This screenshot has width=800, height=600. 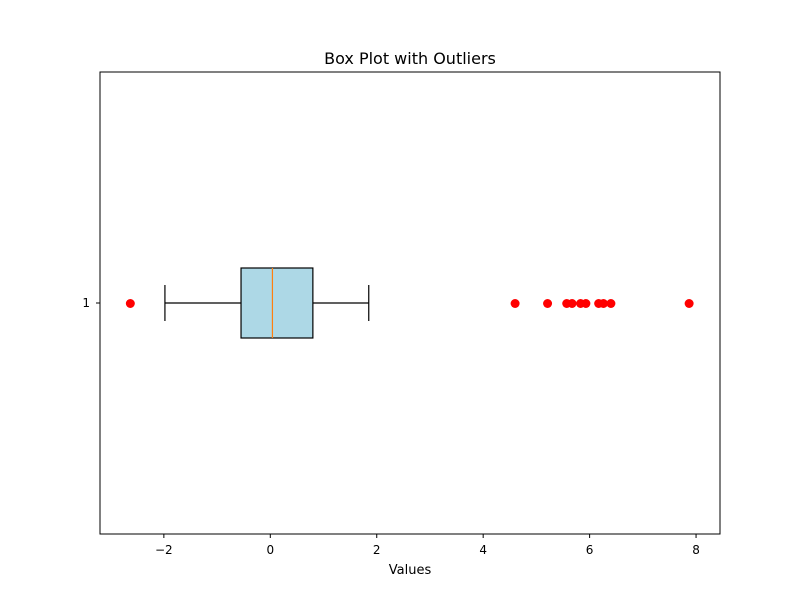 I want to click on x-tick-label-2: 2, so click(x=377, y=550).